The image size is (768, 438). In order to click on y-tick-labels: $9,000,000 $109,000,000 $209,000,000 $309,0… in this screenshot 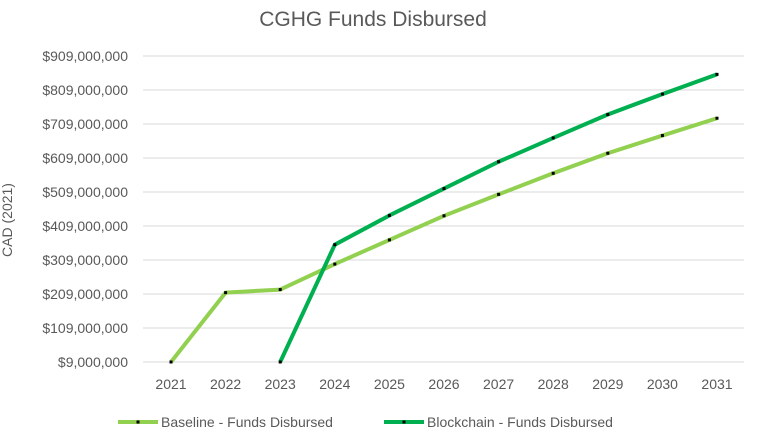, I will do `click(85, 209)`.